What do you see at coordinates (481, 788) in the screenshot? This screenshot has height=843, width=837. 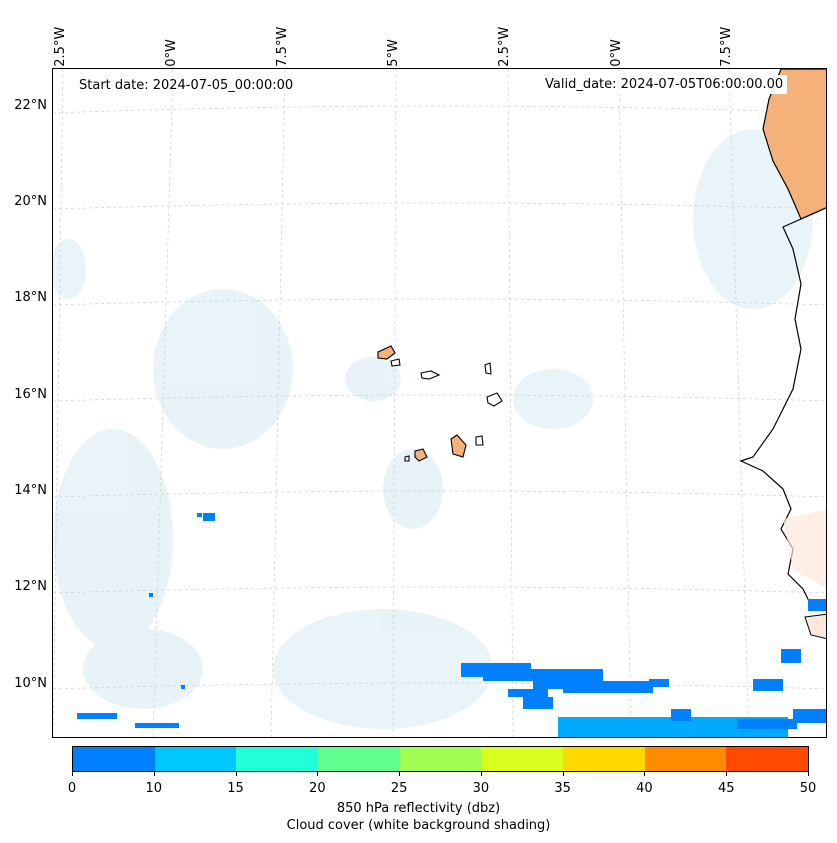 I see `colorbar-tick-label: 30` at bounding box center [481, 788].